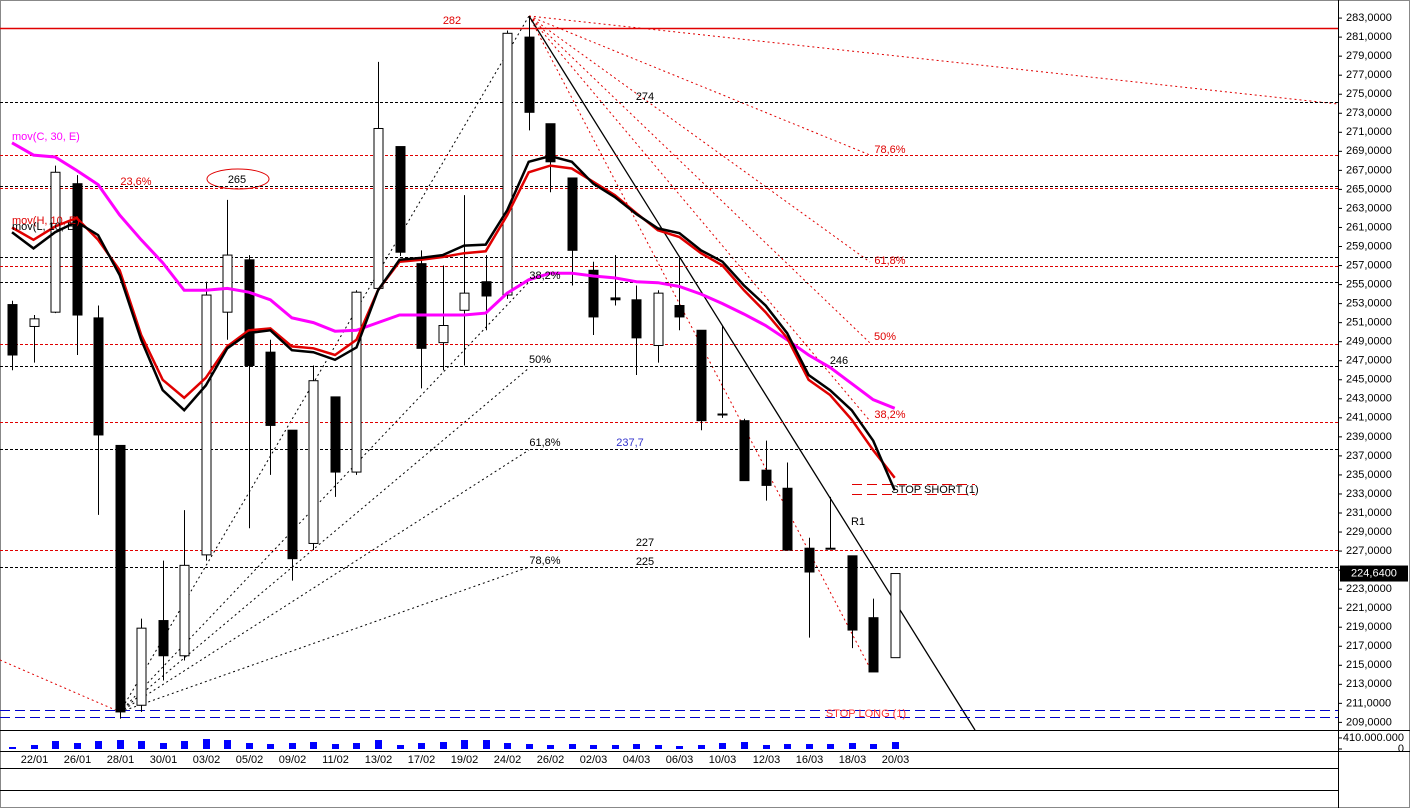 Image resolution: width=1410 pixels, height=808 pixels. What do you see at coordinates (60, 686) in the screenshot?
I see `trend-line` at bounding box center [60, 686].